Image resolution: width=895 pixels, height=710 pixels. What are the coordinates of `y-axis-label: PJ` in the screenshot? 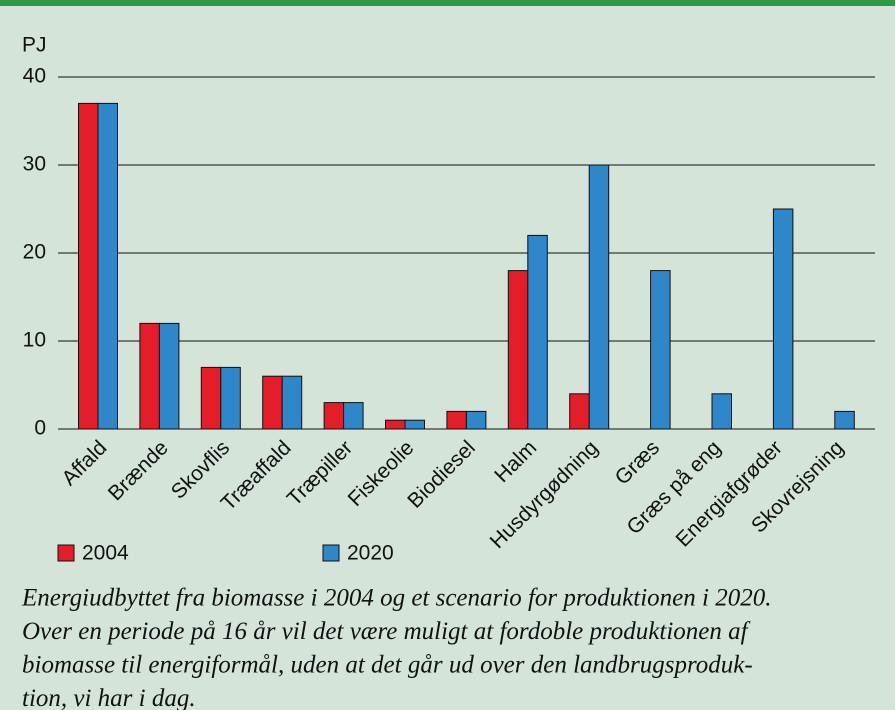 It's located at (34, 45).